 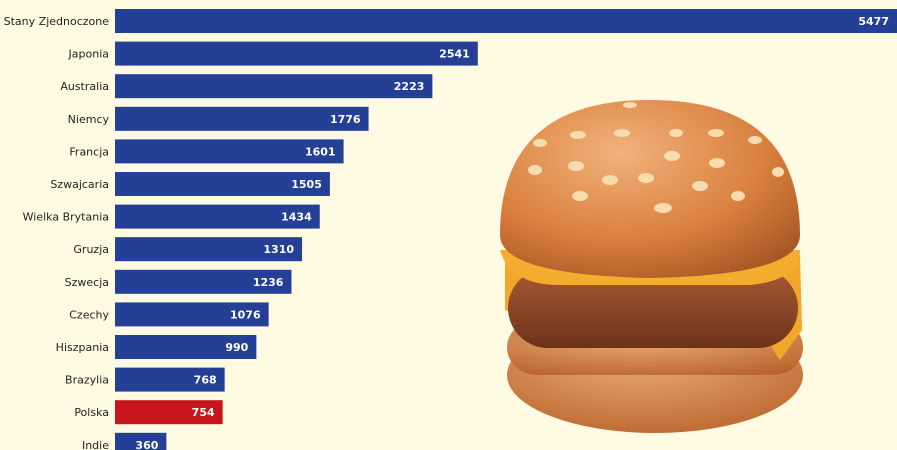 What do you see at coordinates (87, 380) in the screenshot?
I see `category-label: Brazylia` at bounding box center [87, 380].